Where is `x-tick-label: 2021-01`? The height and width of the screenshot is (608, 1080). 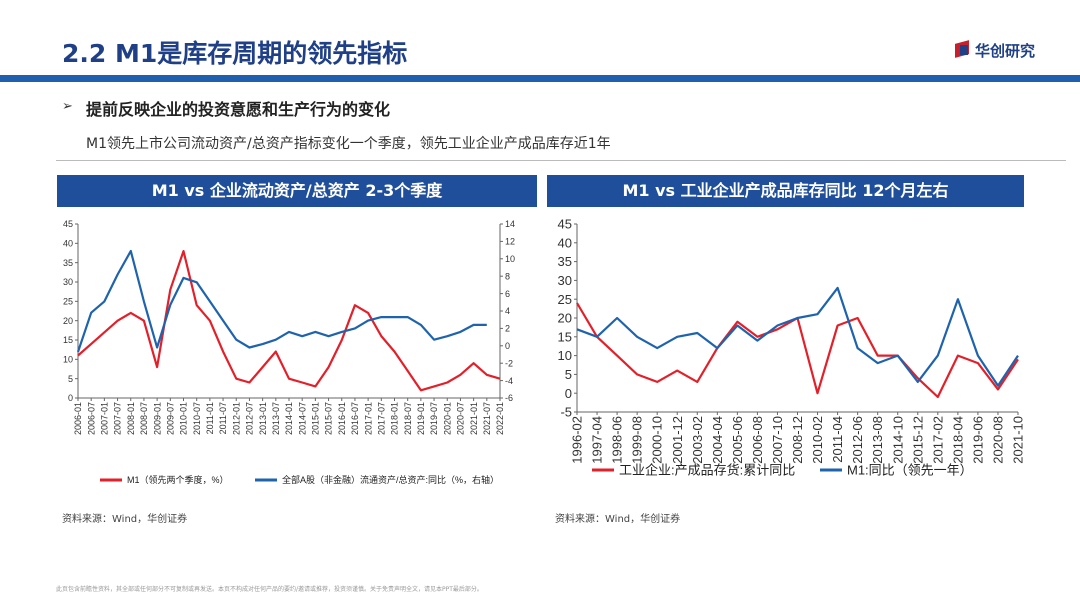 x-tick-label: 2021-01 is located at coordinates (474, 418).